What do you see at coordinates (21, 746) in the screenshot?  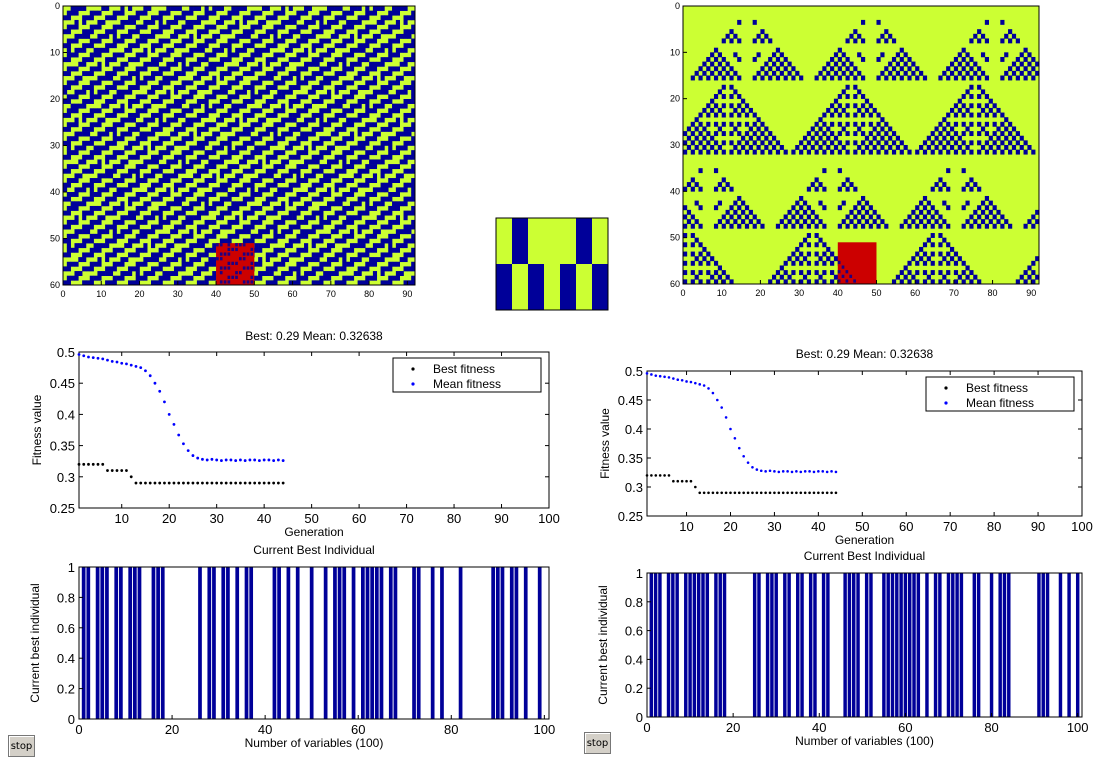 I see `stop-button-left: stop` at bounding box center [21, 746].